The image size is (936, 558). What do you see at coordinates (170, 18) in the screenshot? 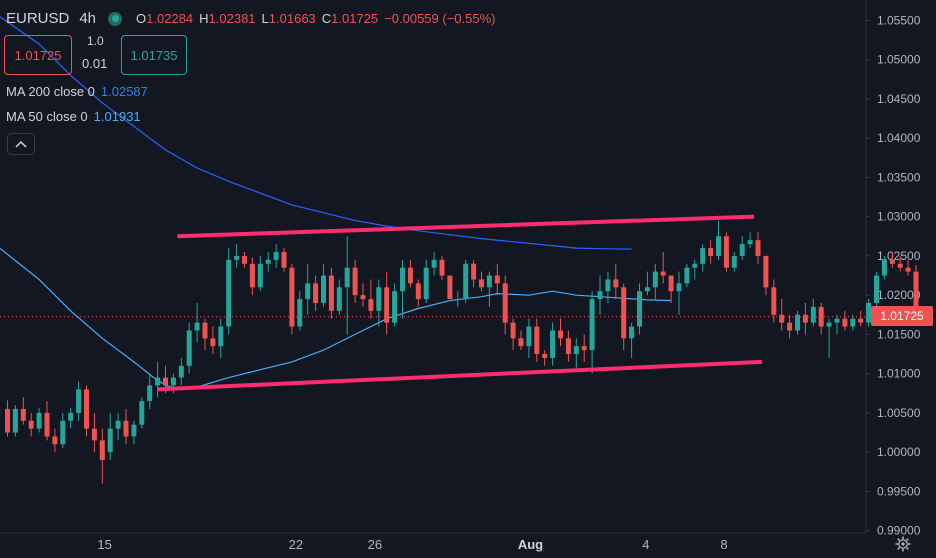
I see `open-value: 1.02284` at bounding box center [170, 18].